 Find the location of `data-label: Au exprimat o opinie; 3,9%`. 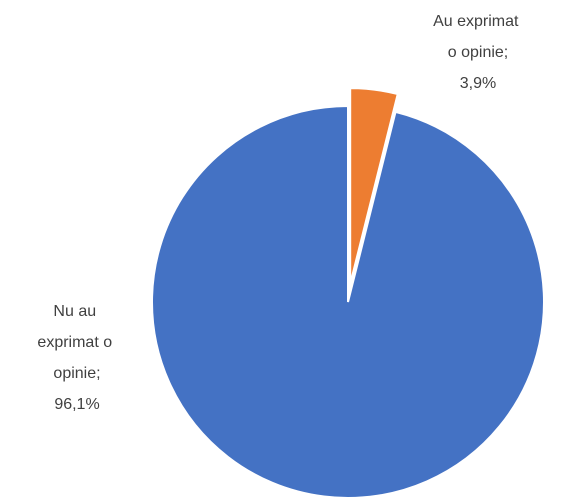

data-label: Au exprimat o opinie; 3,9% is located at coordinates (478, 52).